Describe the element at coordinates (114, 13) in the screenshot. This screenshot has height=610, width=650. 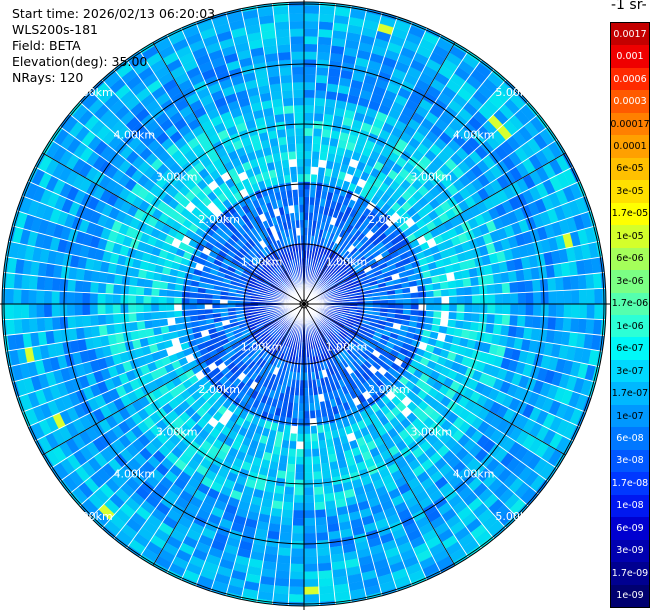
I see `start-time-text: Start time: 2026/02/13 06:20:03` at that location.